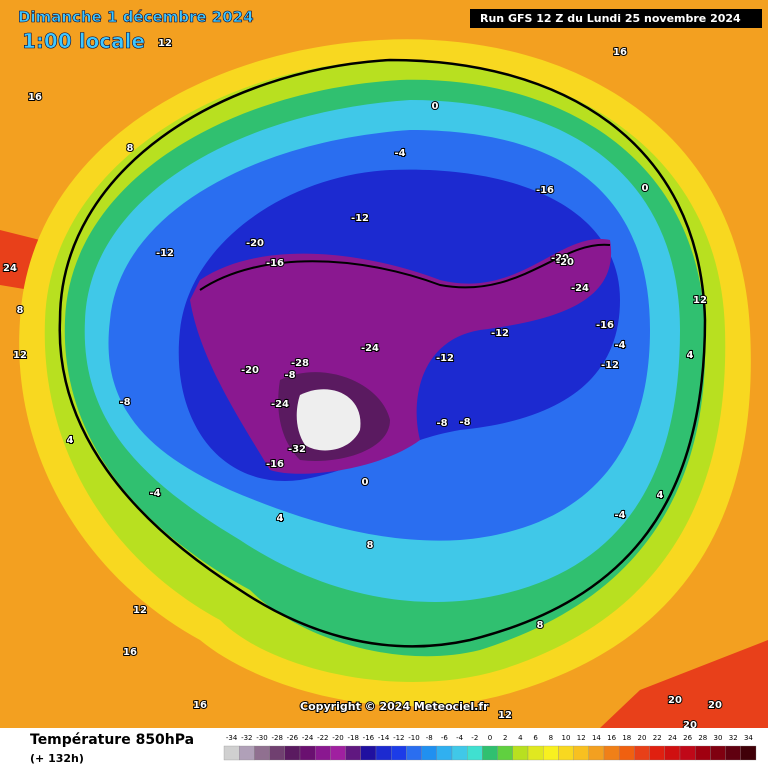 This screenshot has width=768, height=772. What do you see at coordinates (337, 738) in the screenshot?
I see `scale-label: -20` at bounding box center [337, 738].